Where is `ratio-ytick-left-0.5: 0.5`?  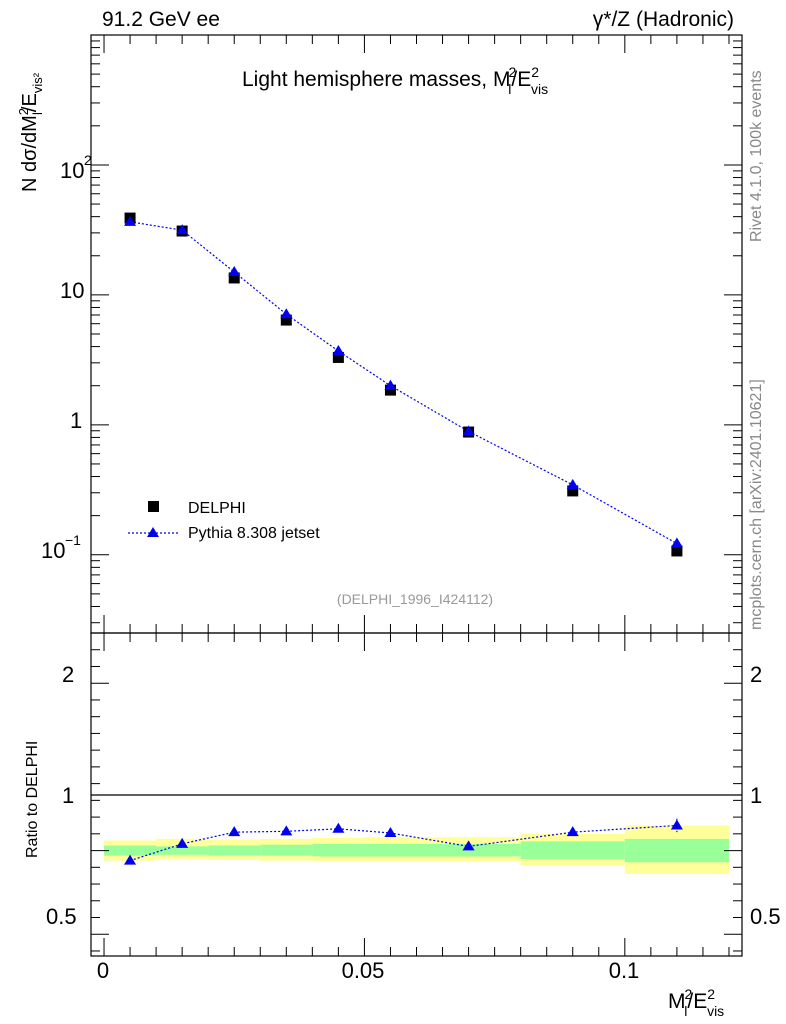
ratio-ytick-left-0.5: 0.5 is located at coordinates (61, 916).